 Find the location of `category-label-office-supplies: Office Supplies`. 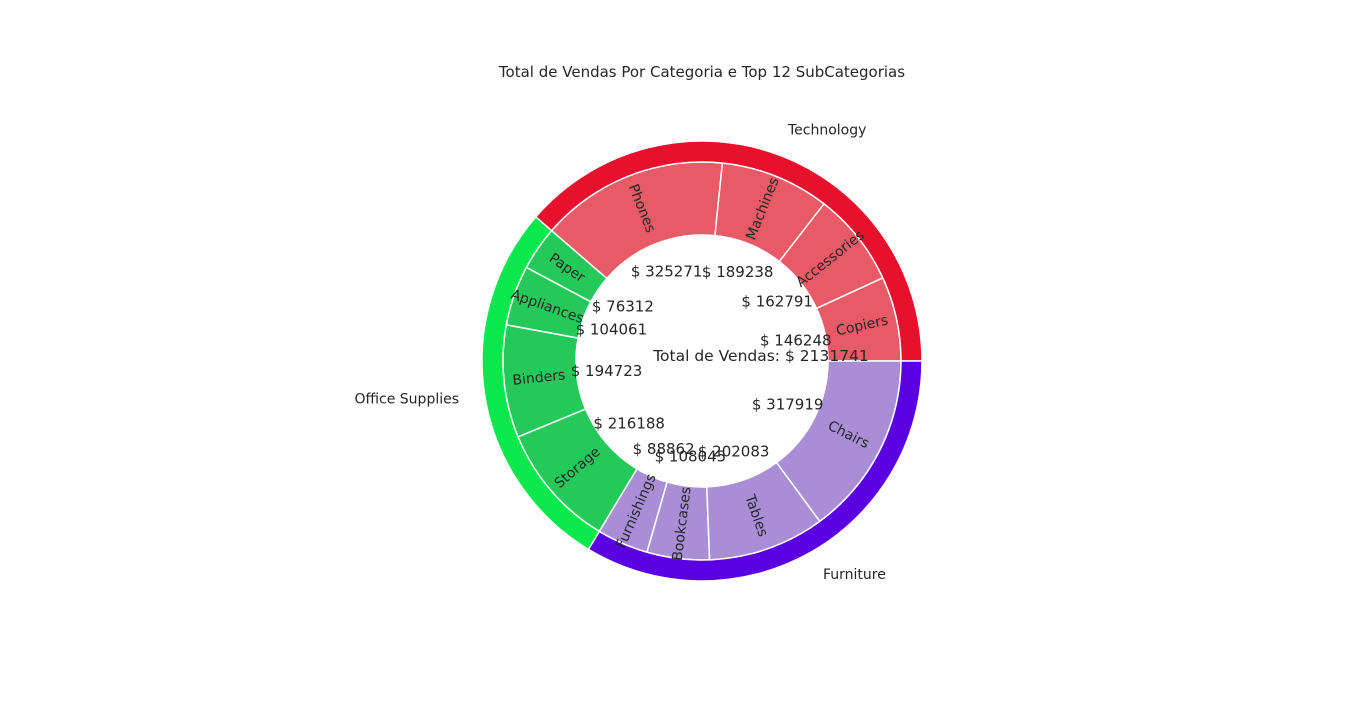

category-label-office-supplies: Office Supplies is located at coordinates (406, 400).